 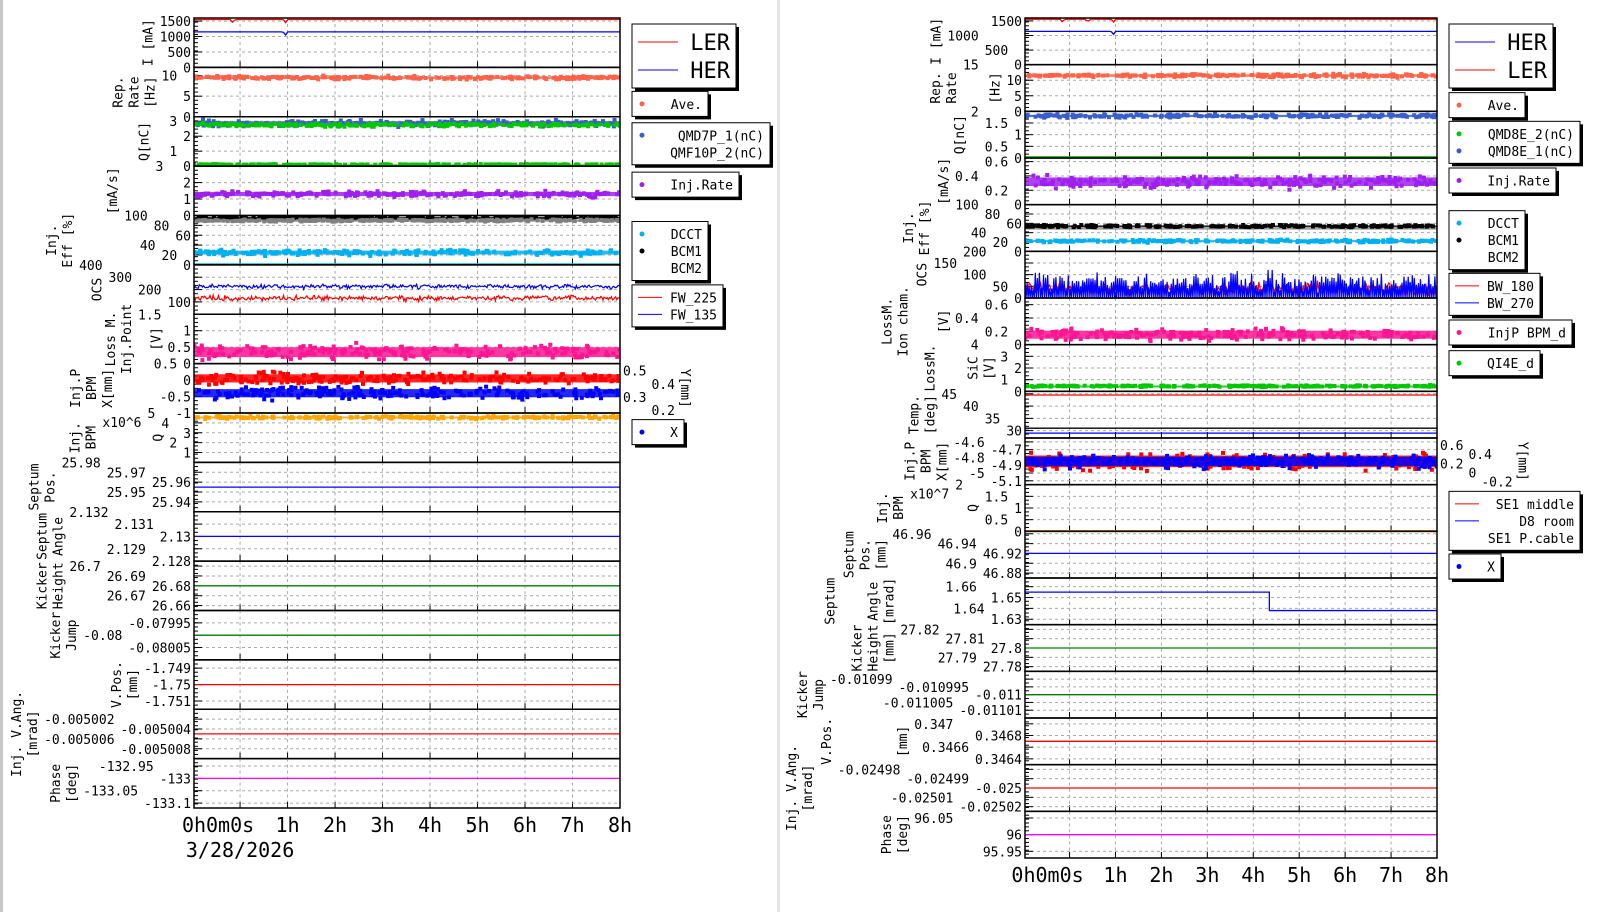 I want to click on y-tick-label: 96, so click(x=1014, y=836).